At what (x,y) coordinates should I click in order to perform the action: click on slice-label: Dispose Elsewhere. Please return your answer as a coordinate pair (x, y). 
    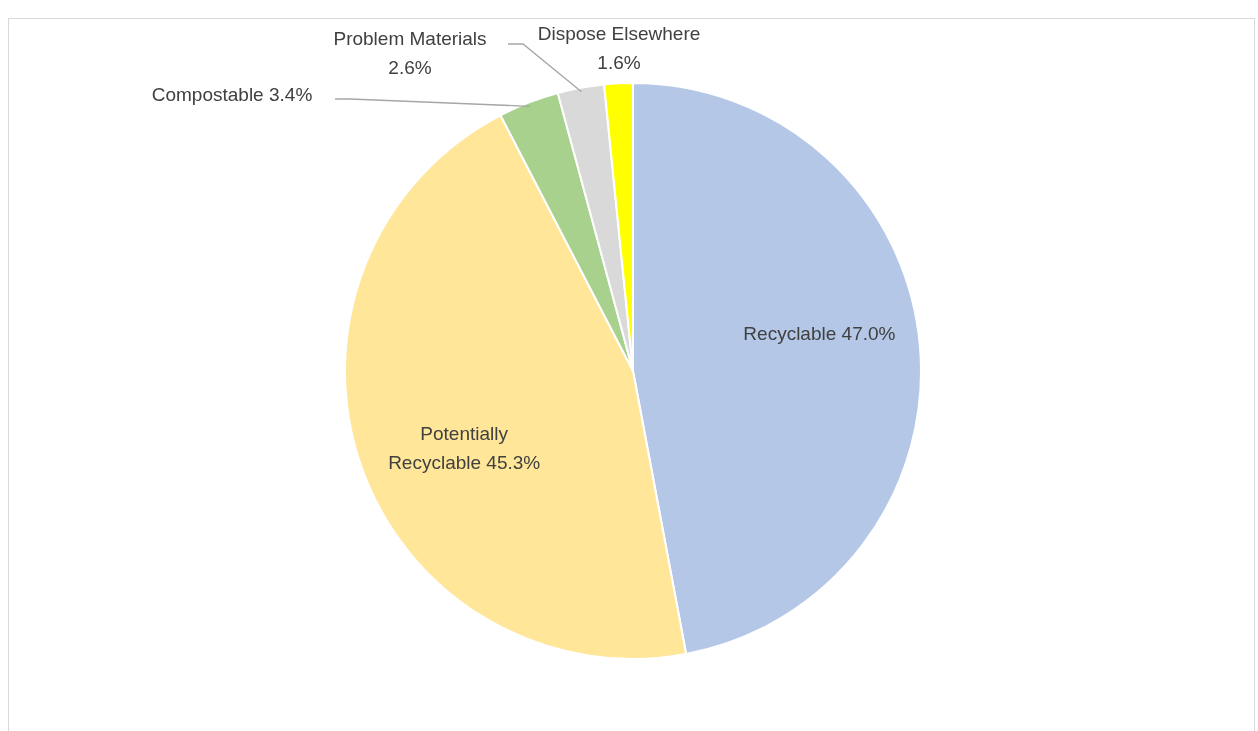
    Looking at the image, I should click on (619, 34).